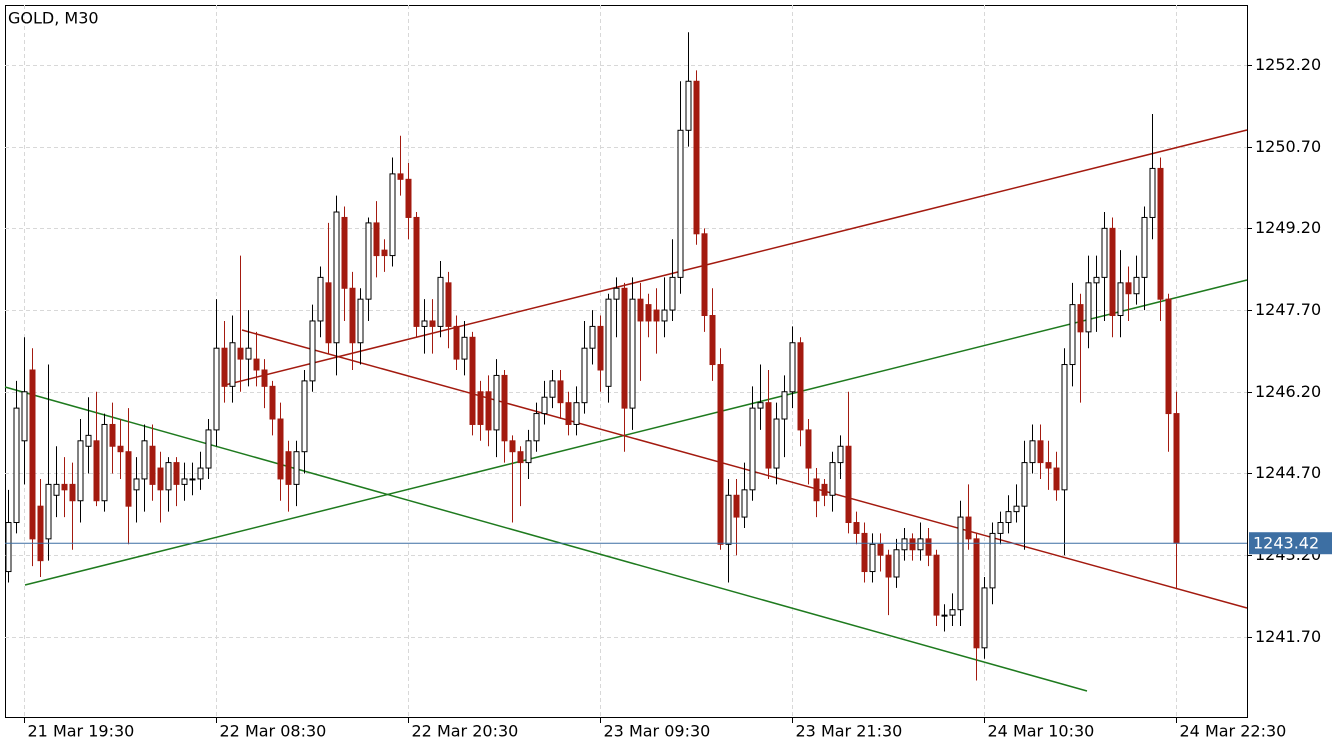 Image resolution: width=1334 pixels, height=750 pixels. What do you see at coordinates (81, 731) in the screenshot?
I see `x-tick-label: 21 Mar 19:30` at bounding box center [81, 731].